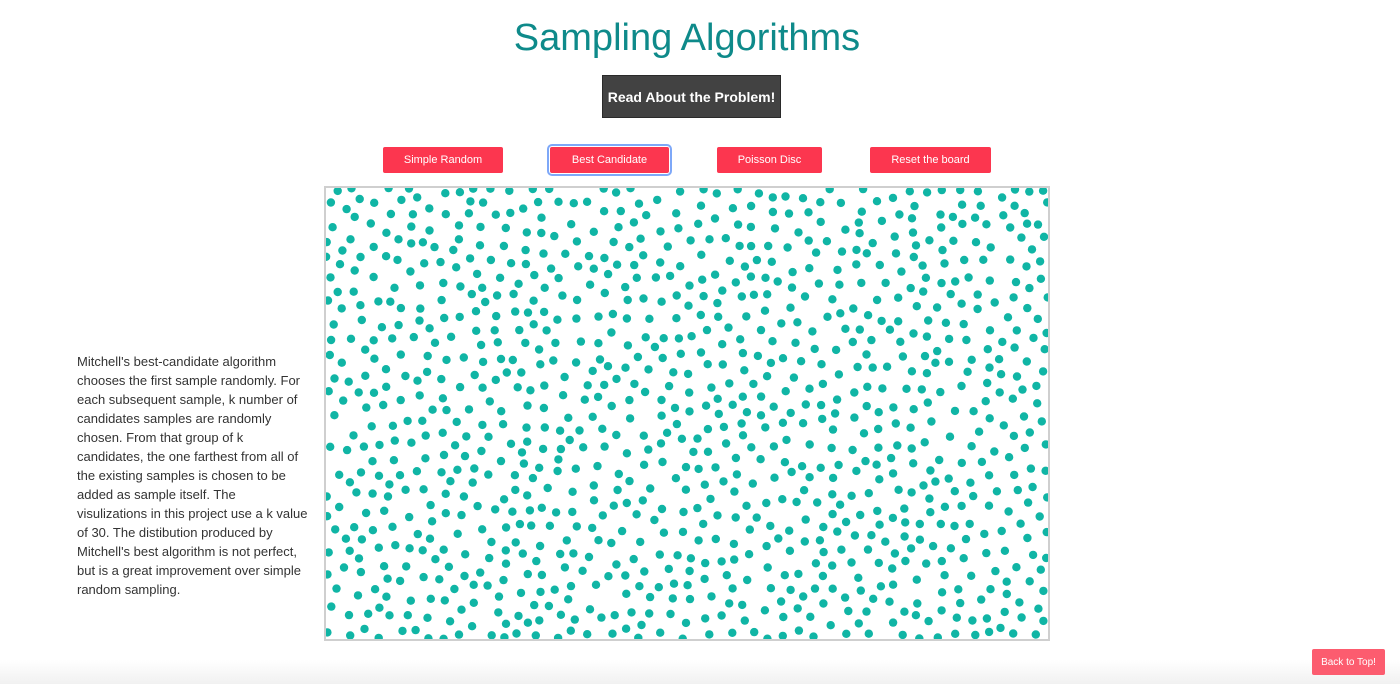 The height and width of the screenshot is (684, 1400). I want to click on best-candidate-button: Best Candidate, so click(609, 160).